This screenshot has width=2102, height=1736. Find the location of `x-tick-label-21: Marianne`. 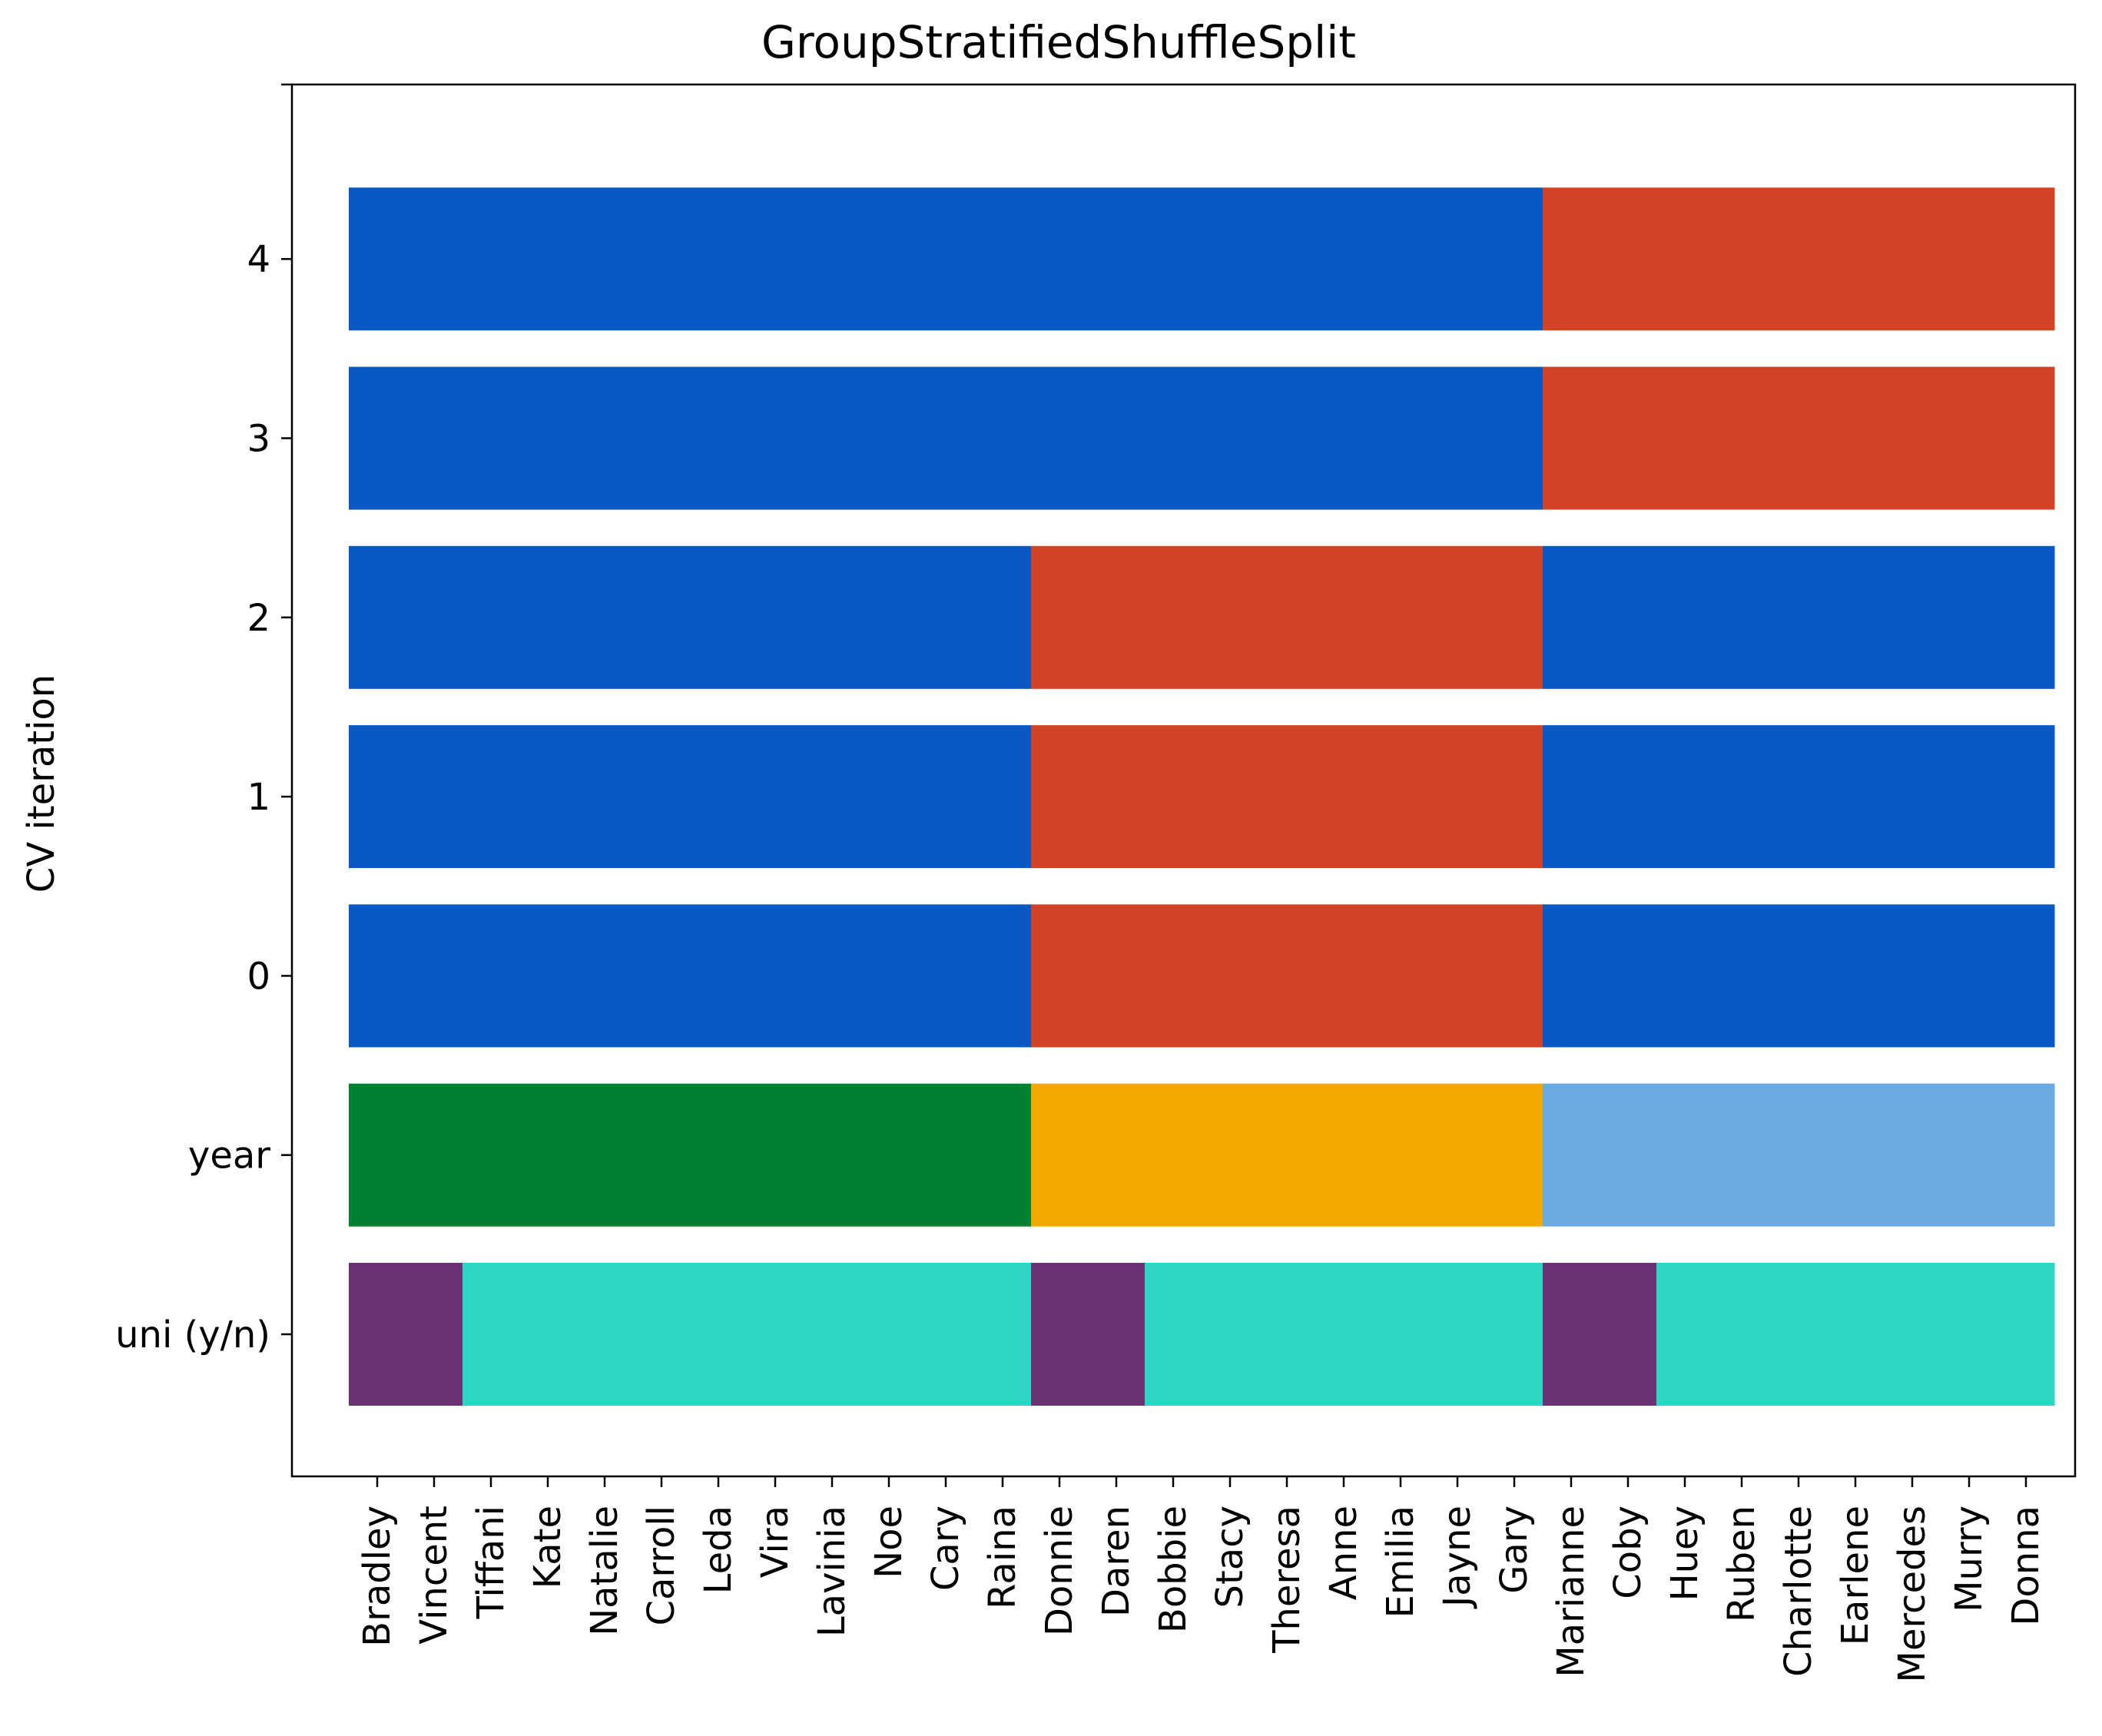

x-tick-label-21: Marianne is located at coordinates (1571, 1592).